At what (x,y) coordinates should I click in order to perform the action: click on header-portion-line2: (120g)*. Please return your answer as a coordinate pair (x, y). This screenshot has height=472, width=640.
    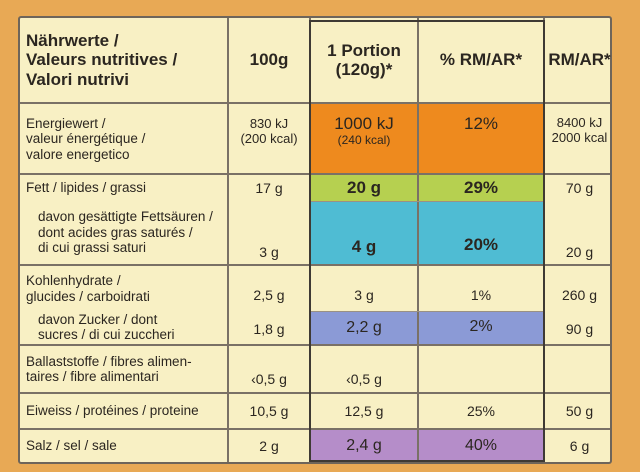
    Looking at the image, I should click on (364, 69).